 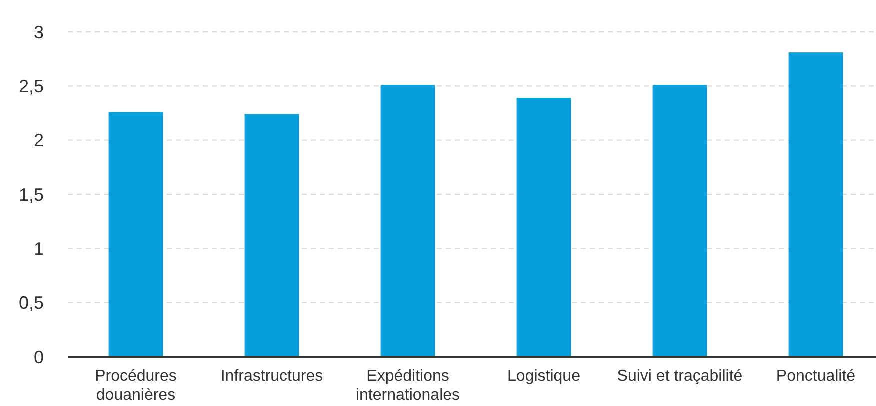 What do you see at coordinates (31, 86) in the screenshot?
I see `y-tick-label: 2,5` at bounding box center [31, 86].